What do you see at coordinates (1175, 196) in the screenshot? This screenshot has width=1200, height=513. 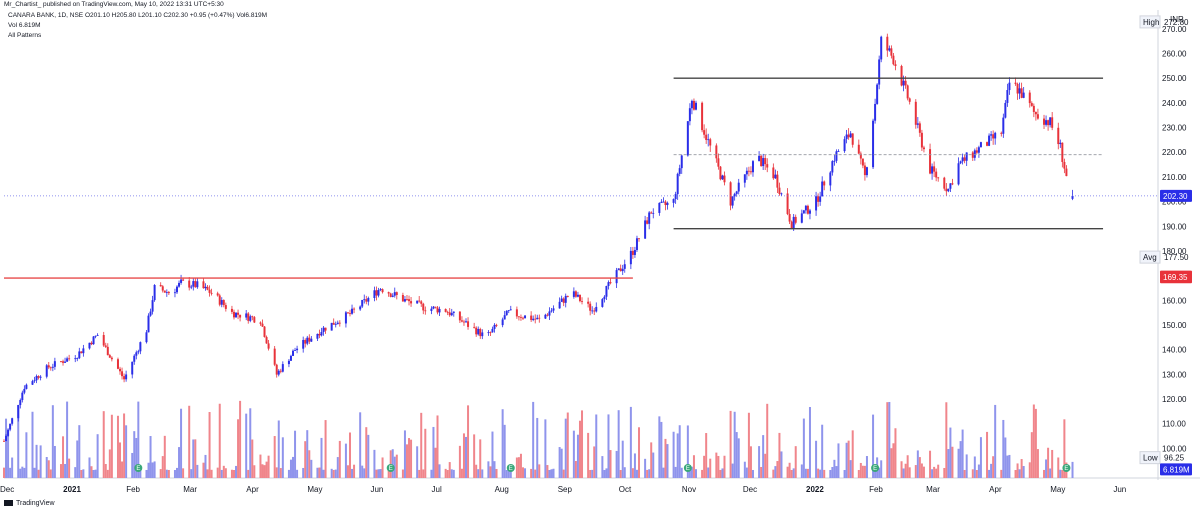 I see `price-tag-value: 202.30` at bounding box center [1175, 196].